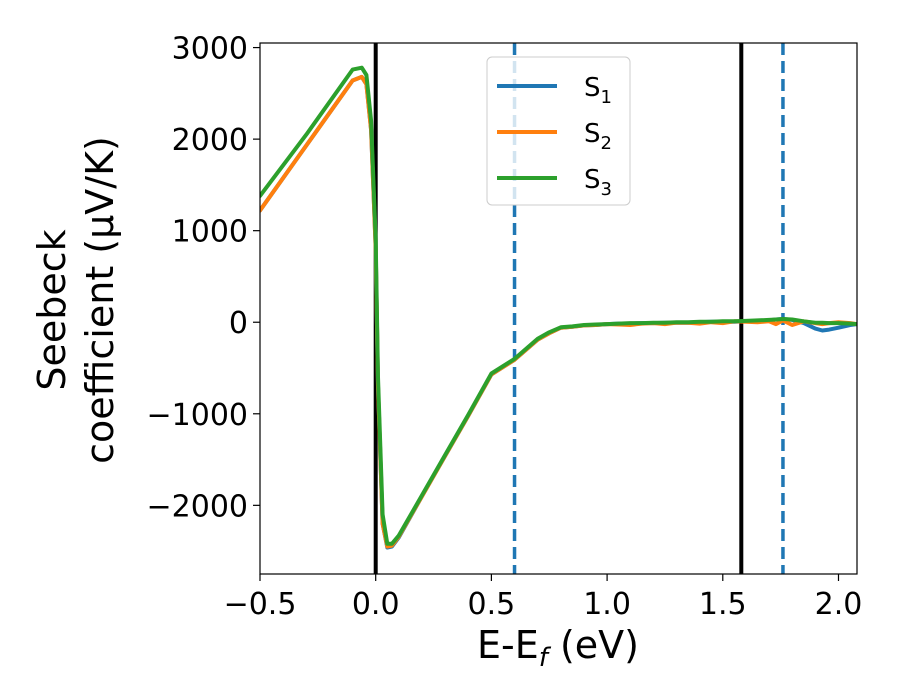  Describe the element at coordinates (839, 604) in the screenshot. I see `x-tick-label: 2.0` at that location.